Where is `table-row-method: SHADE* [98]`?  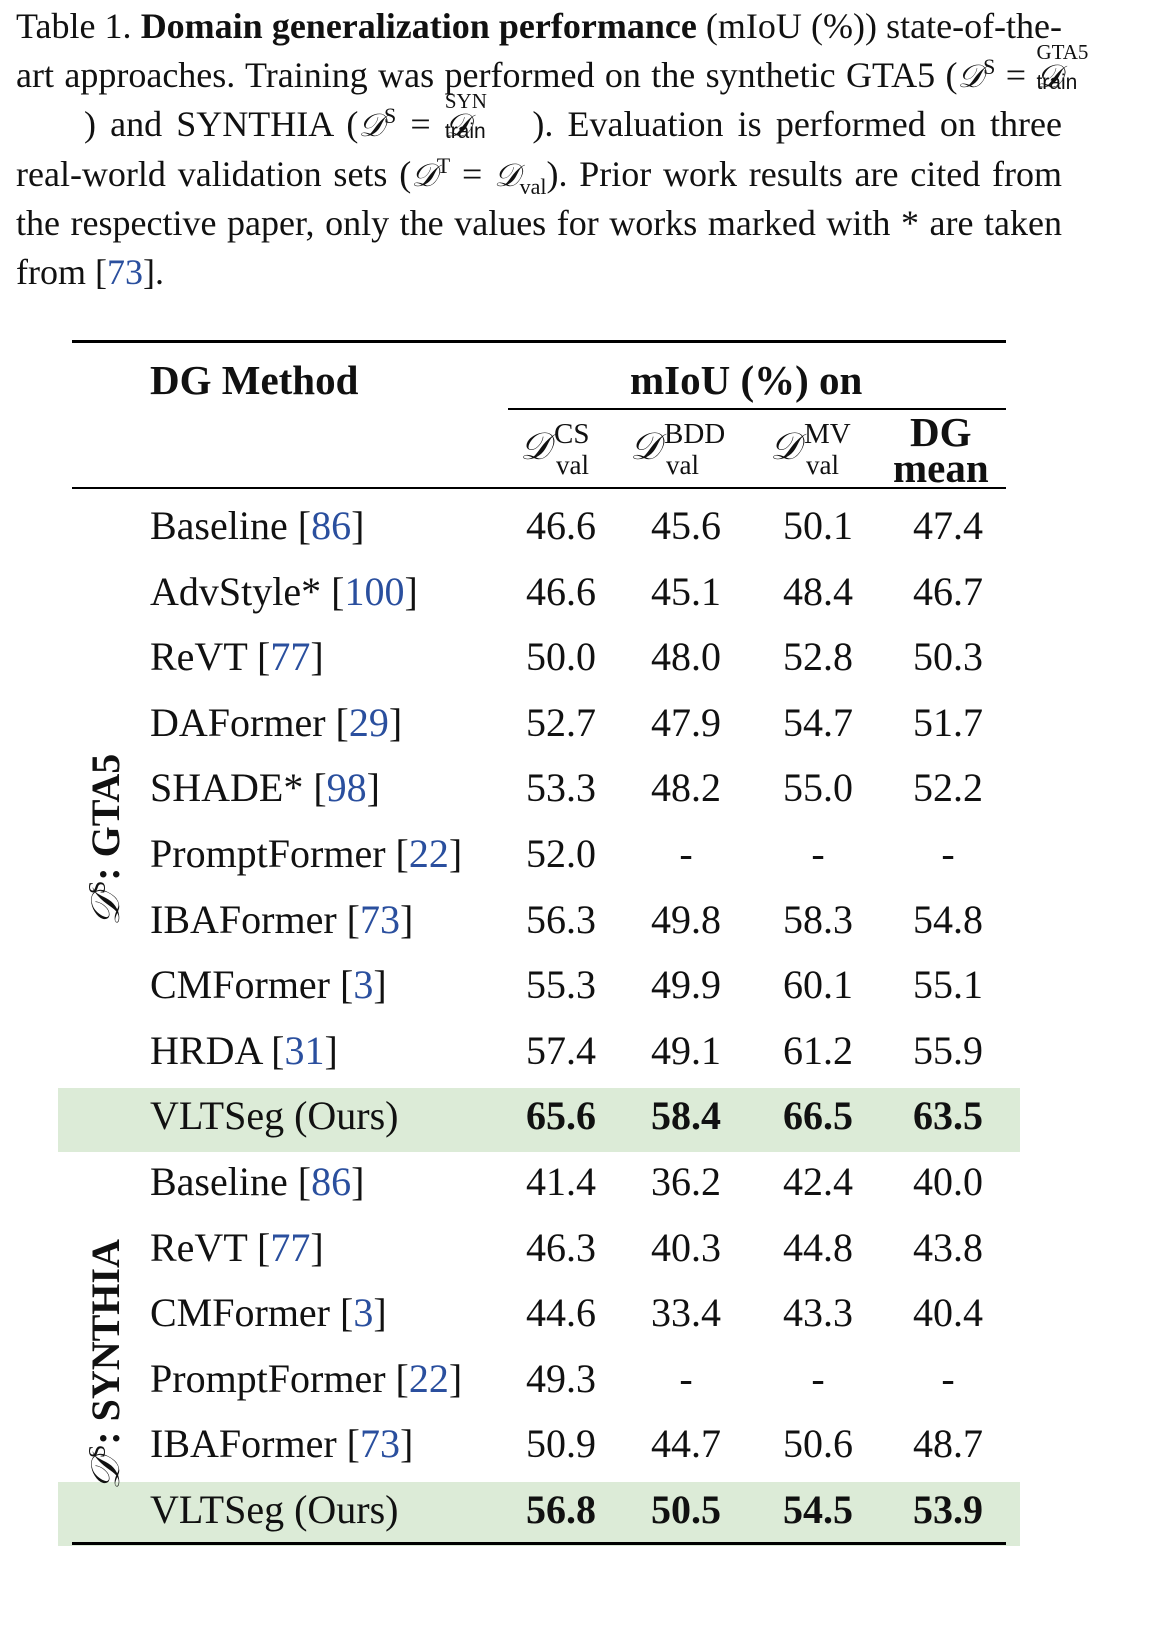 table-row-method: SHADE* [98] is located at coordinates (265, 788).